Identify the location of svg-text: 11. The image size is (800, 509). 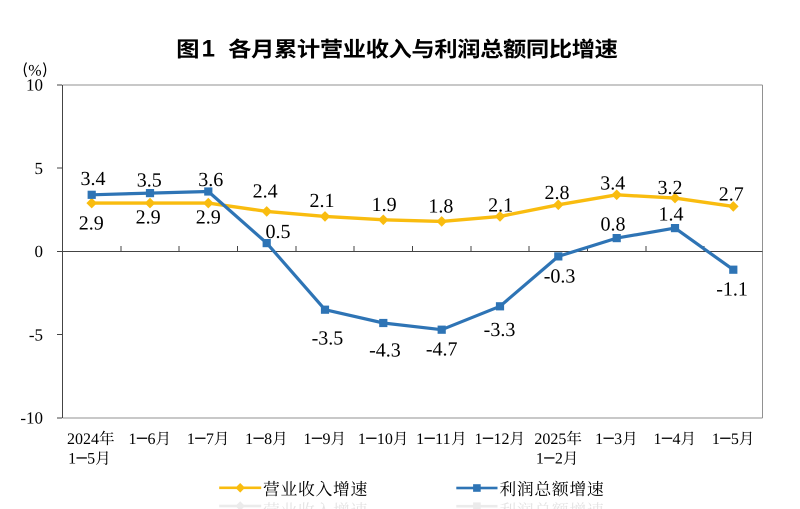
(442, 439).